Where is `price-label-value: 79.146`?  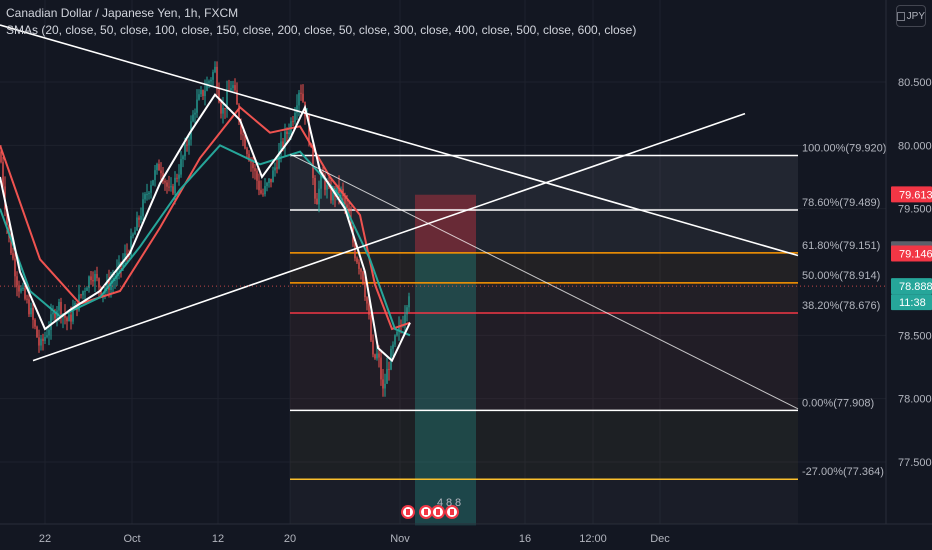
price-label-value: 79.146 is located at coordinates (915, 255).